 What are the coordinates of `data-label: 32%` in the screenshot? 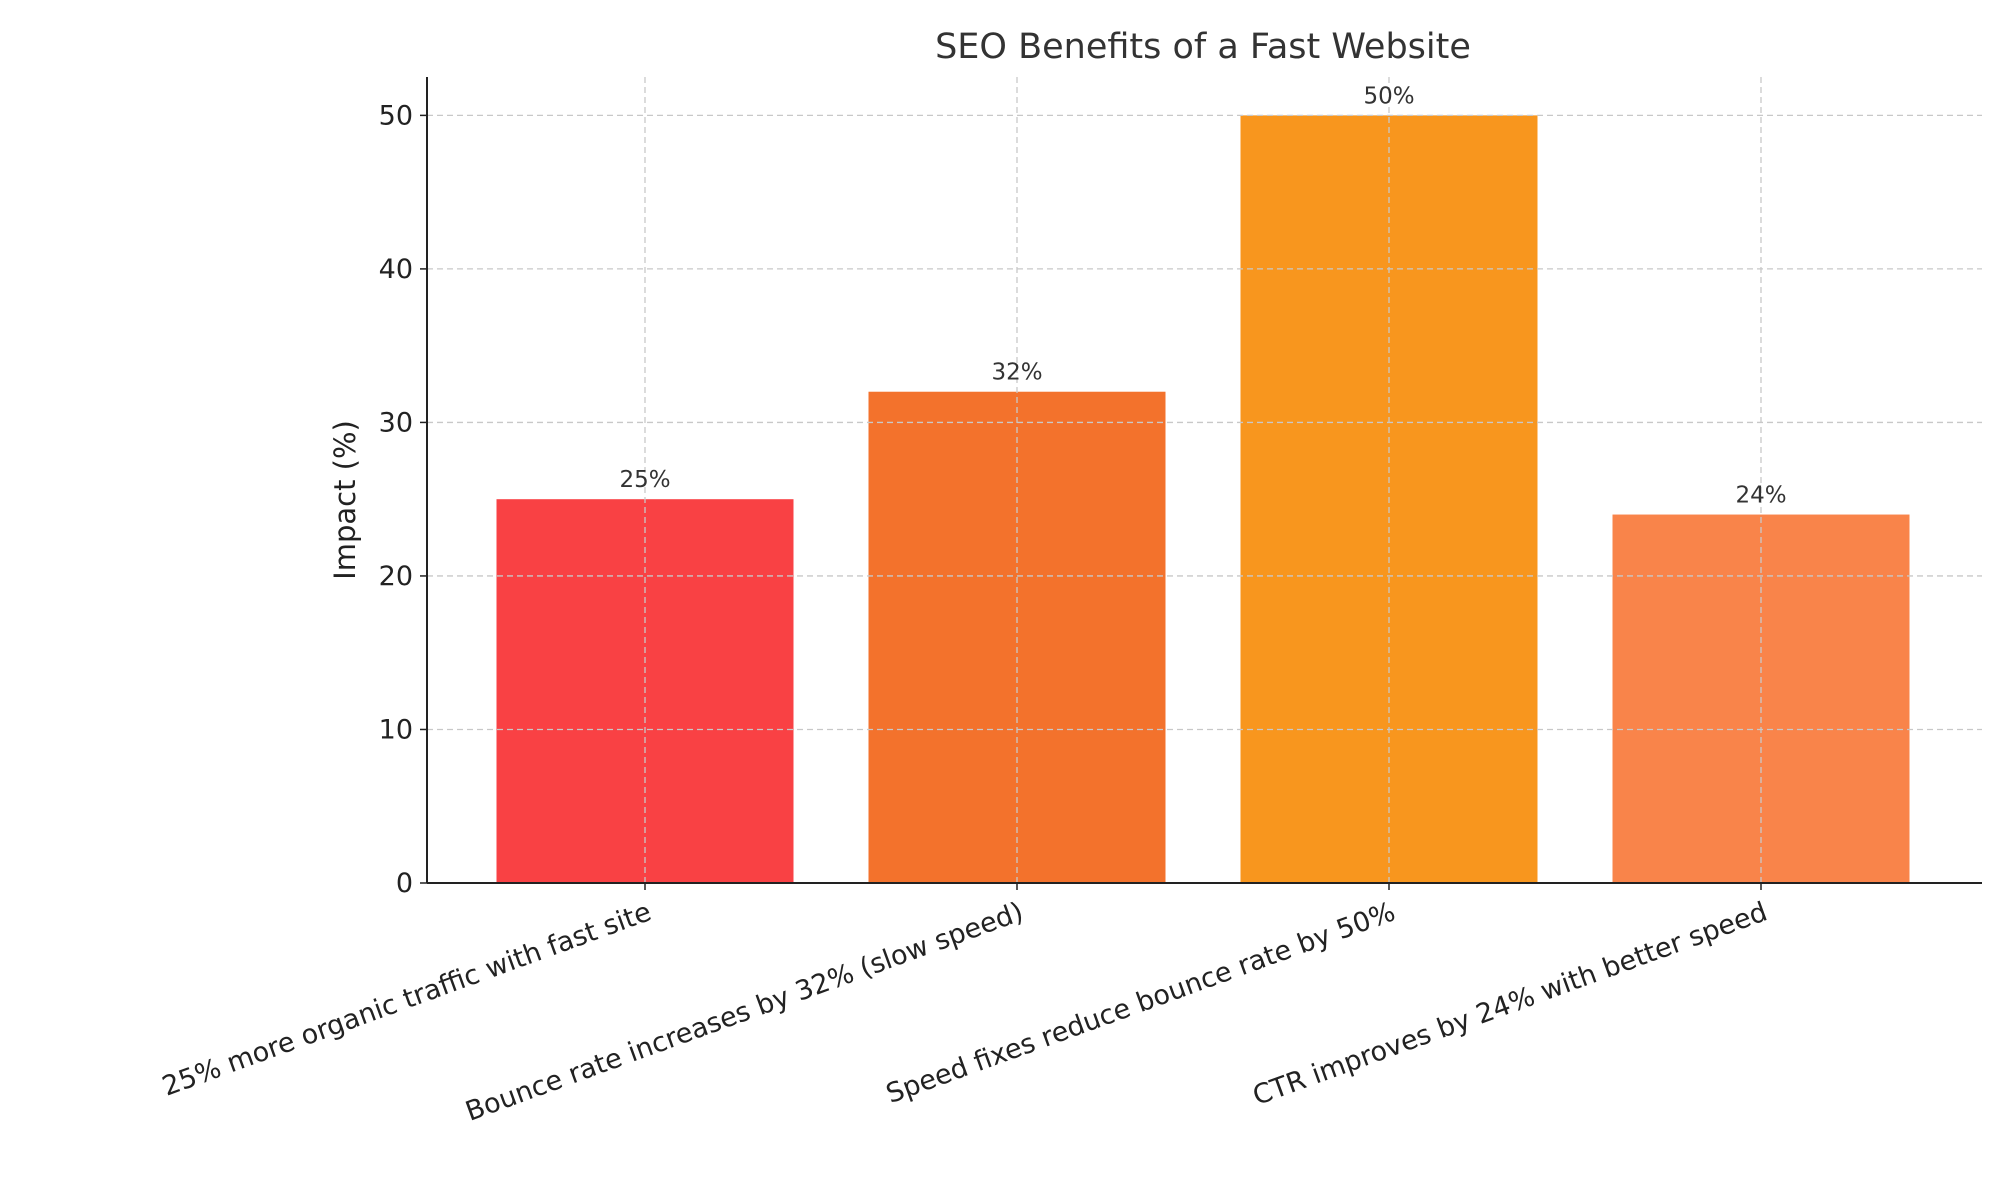 It's located at (1016, 373).